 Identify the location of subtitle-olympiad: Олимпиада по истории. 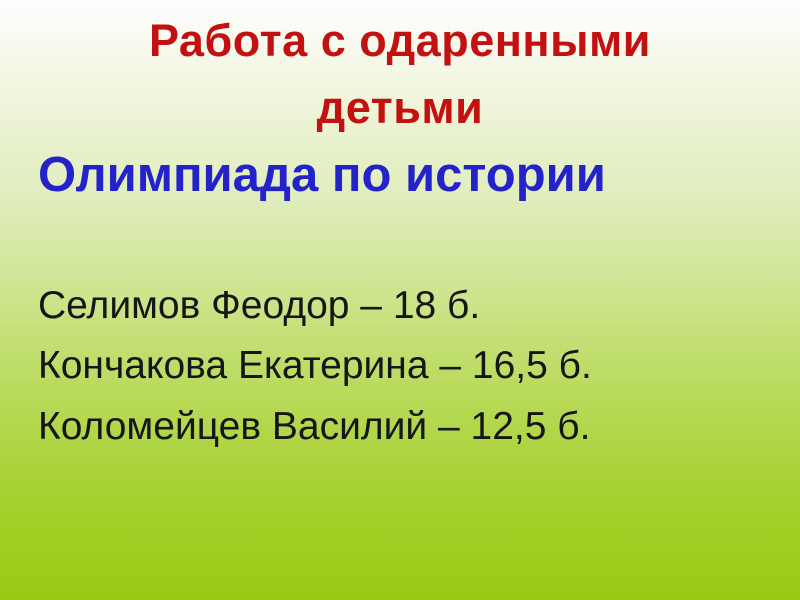
(322, 175).